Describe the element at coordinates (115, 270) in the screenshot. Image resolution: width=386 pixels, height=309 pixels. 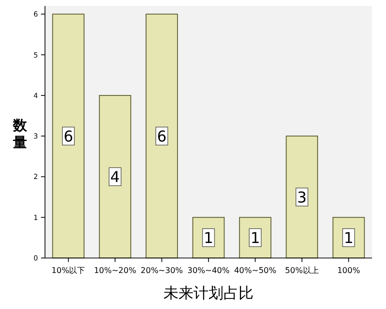
I see `x-tick-label: 10%~20%` at that location.